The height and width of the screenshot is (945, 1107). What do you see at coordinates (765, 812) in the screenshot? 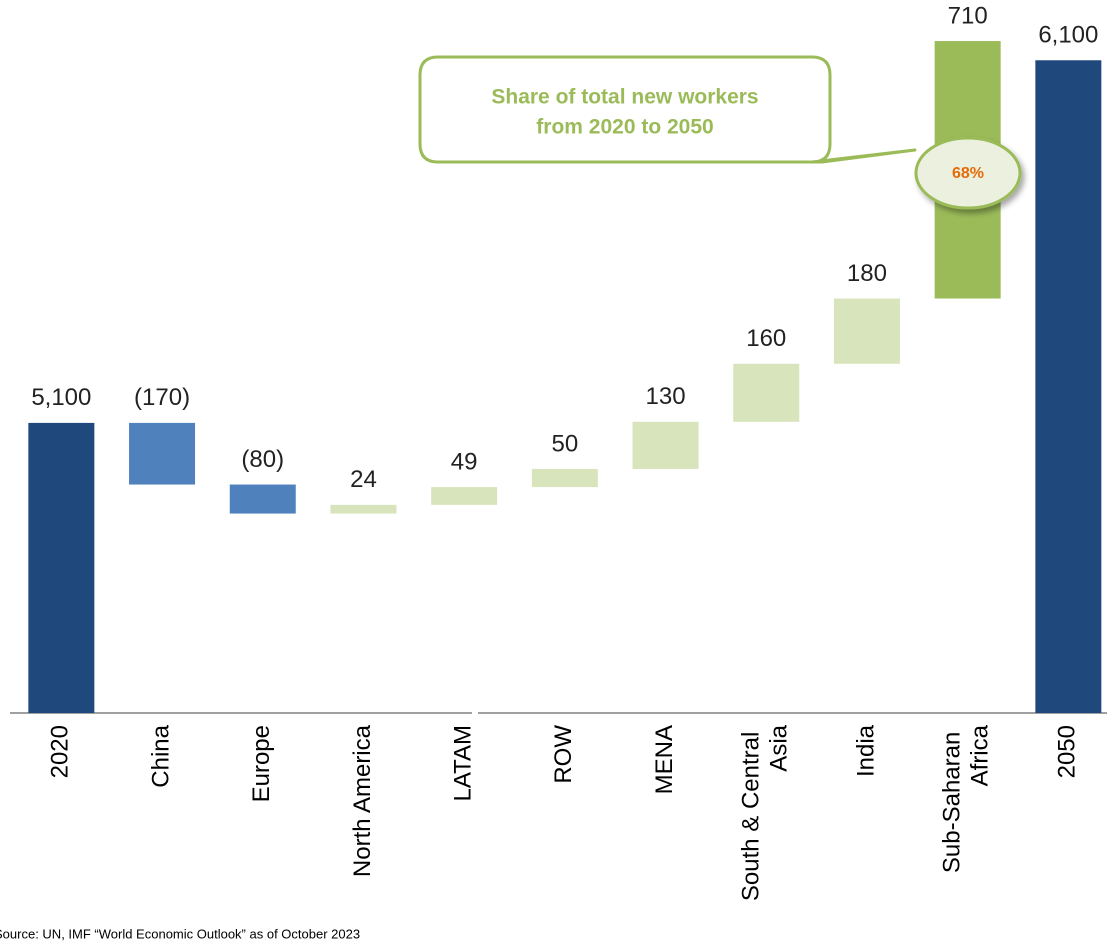
I see `x-tick-label: South & Central Asia` at bounding box center [765, 812].